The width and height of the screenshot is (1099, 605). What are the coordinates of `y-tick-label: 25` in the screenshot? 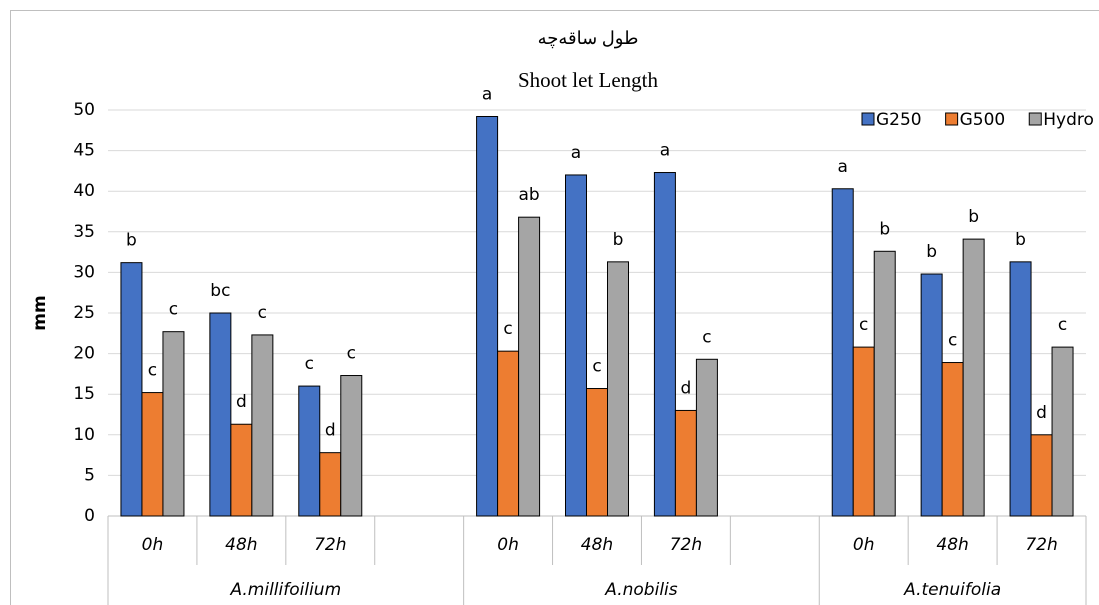 It's located at (84, 313).